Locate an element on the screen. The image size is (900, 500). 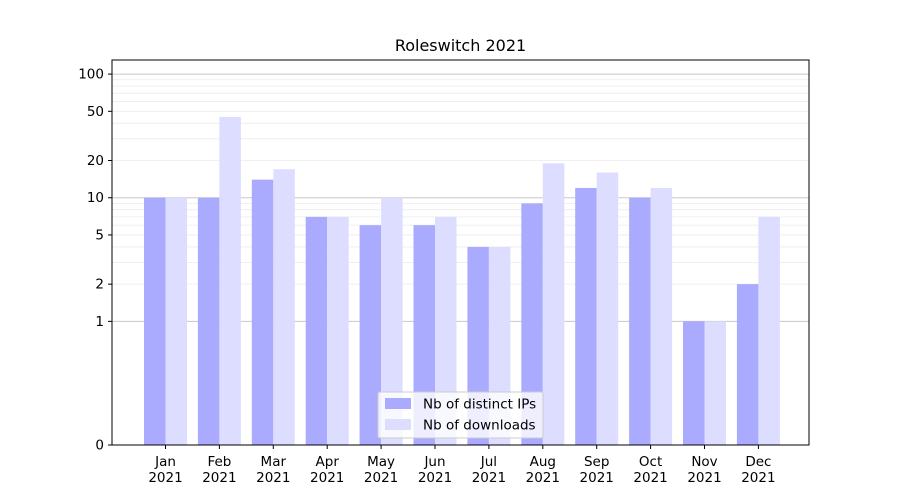
x-tick-label-month: Jan is located at coordinates (165, 462).